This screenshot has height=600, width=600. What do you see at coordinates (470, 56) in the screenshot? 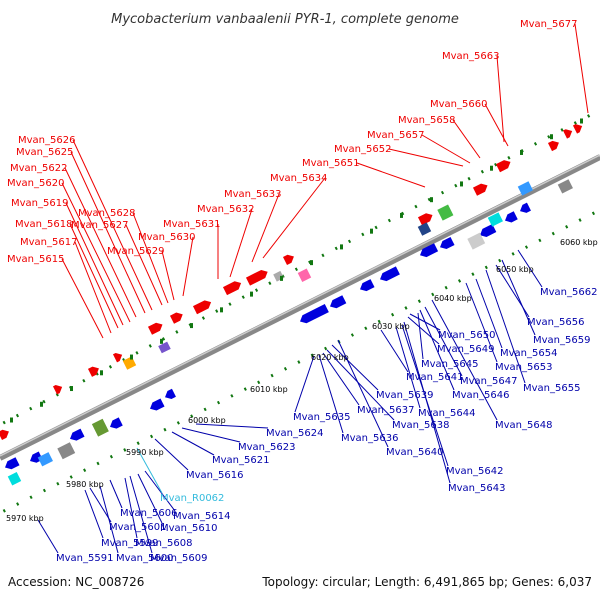
I see `forward-gene-label: Mvan_5663` at bounding box center [470, 56].